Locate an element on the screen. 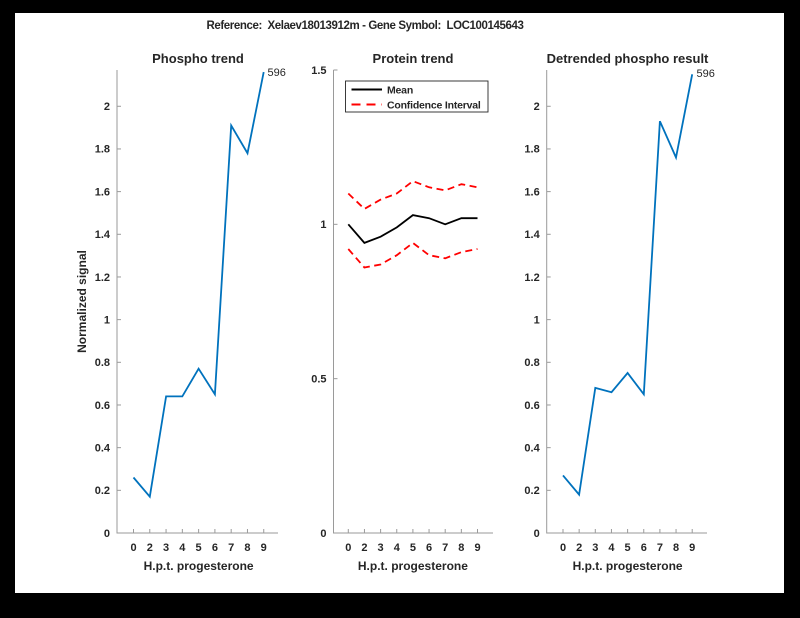 This screenshot has height=618, width=800. series-line-confidence-interval-upper is located at coordinates (412, 195).